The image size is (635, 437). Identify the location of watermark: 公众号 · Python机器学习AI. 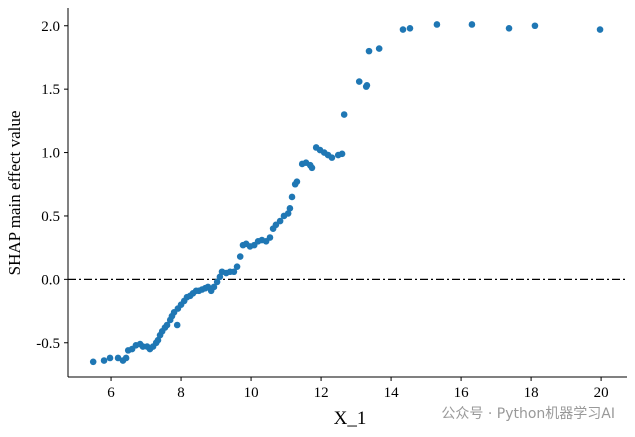
(528, 414).